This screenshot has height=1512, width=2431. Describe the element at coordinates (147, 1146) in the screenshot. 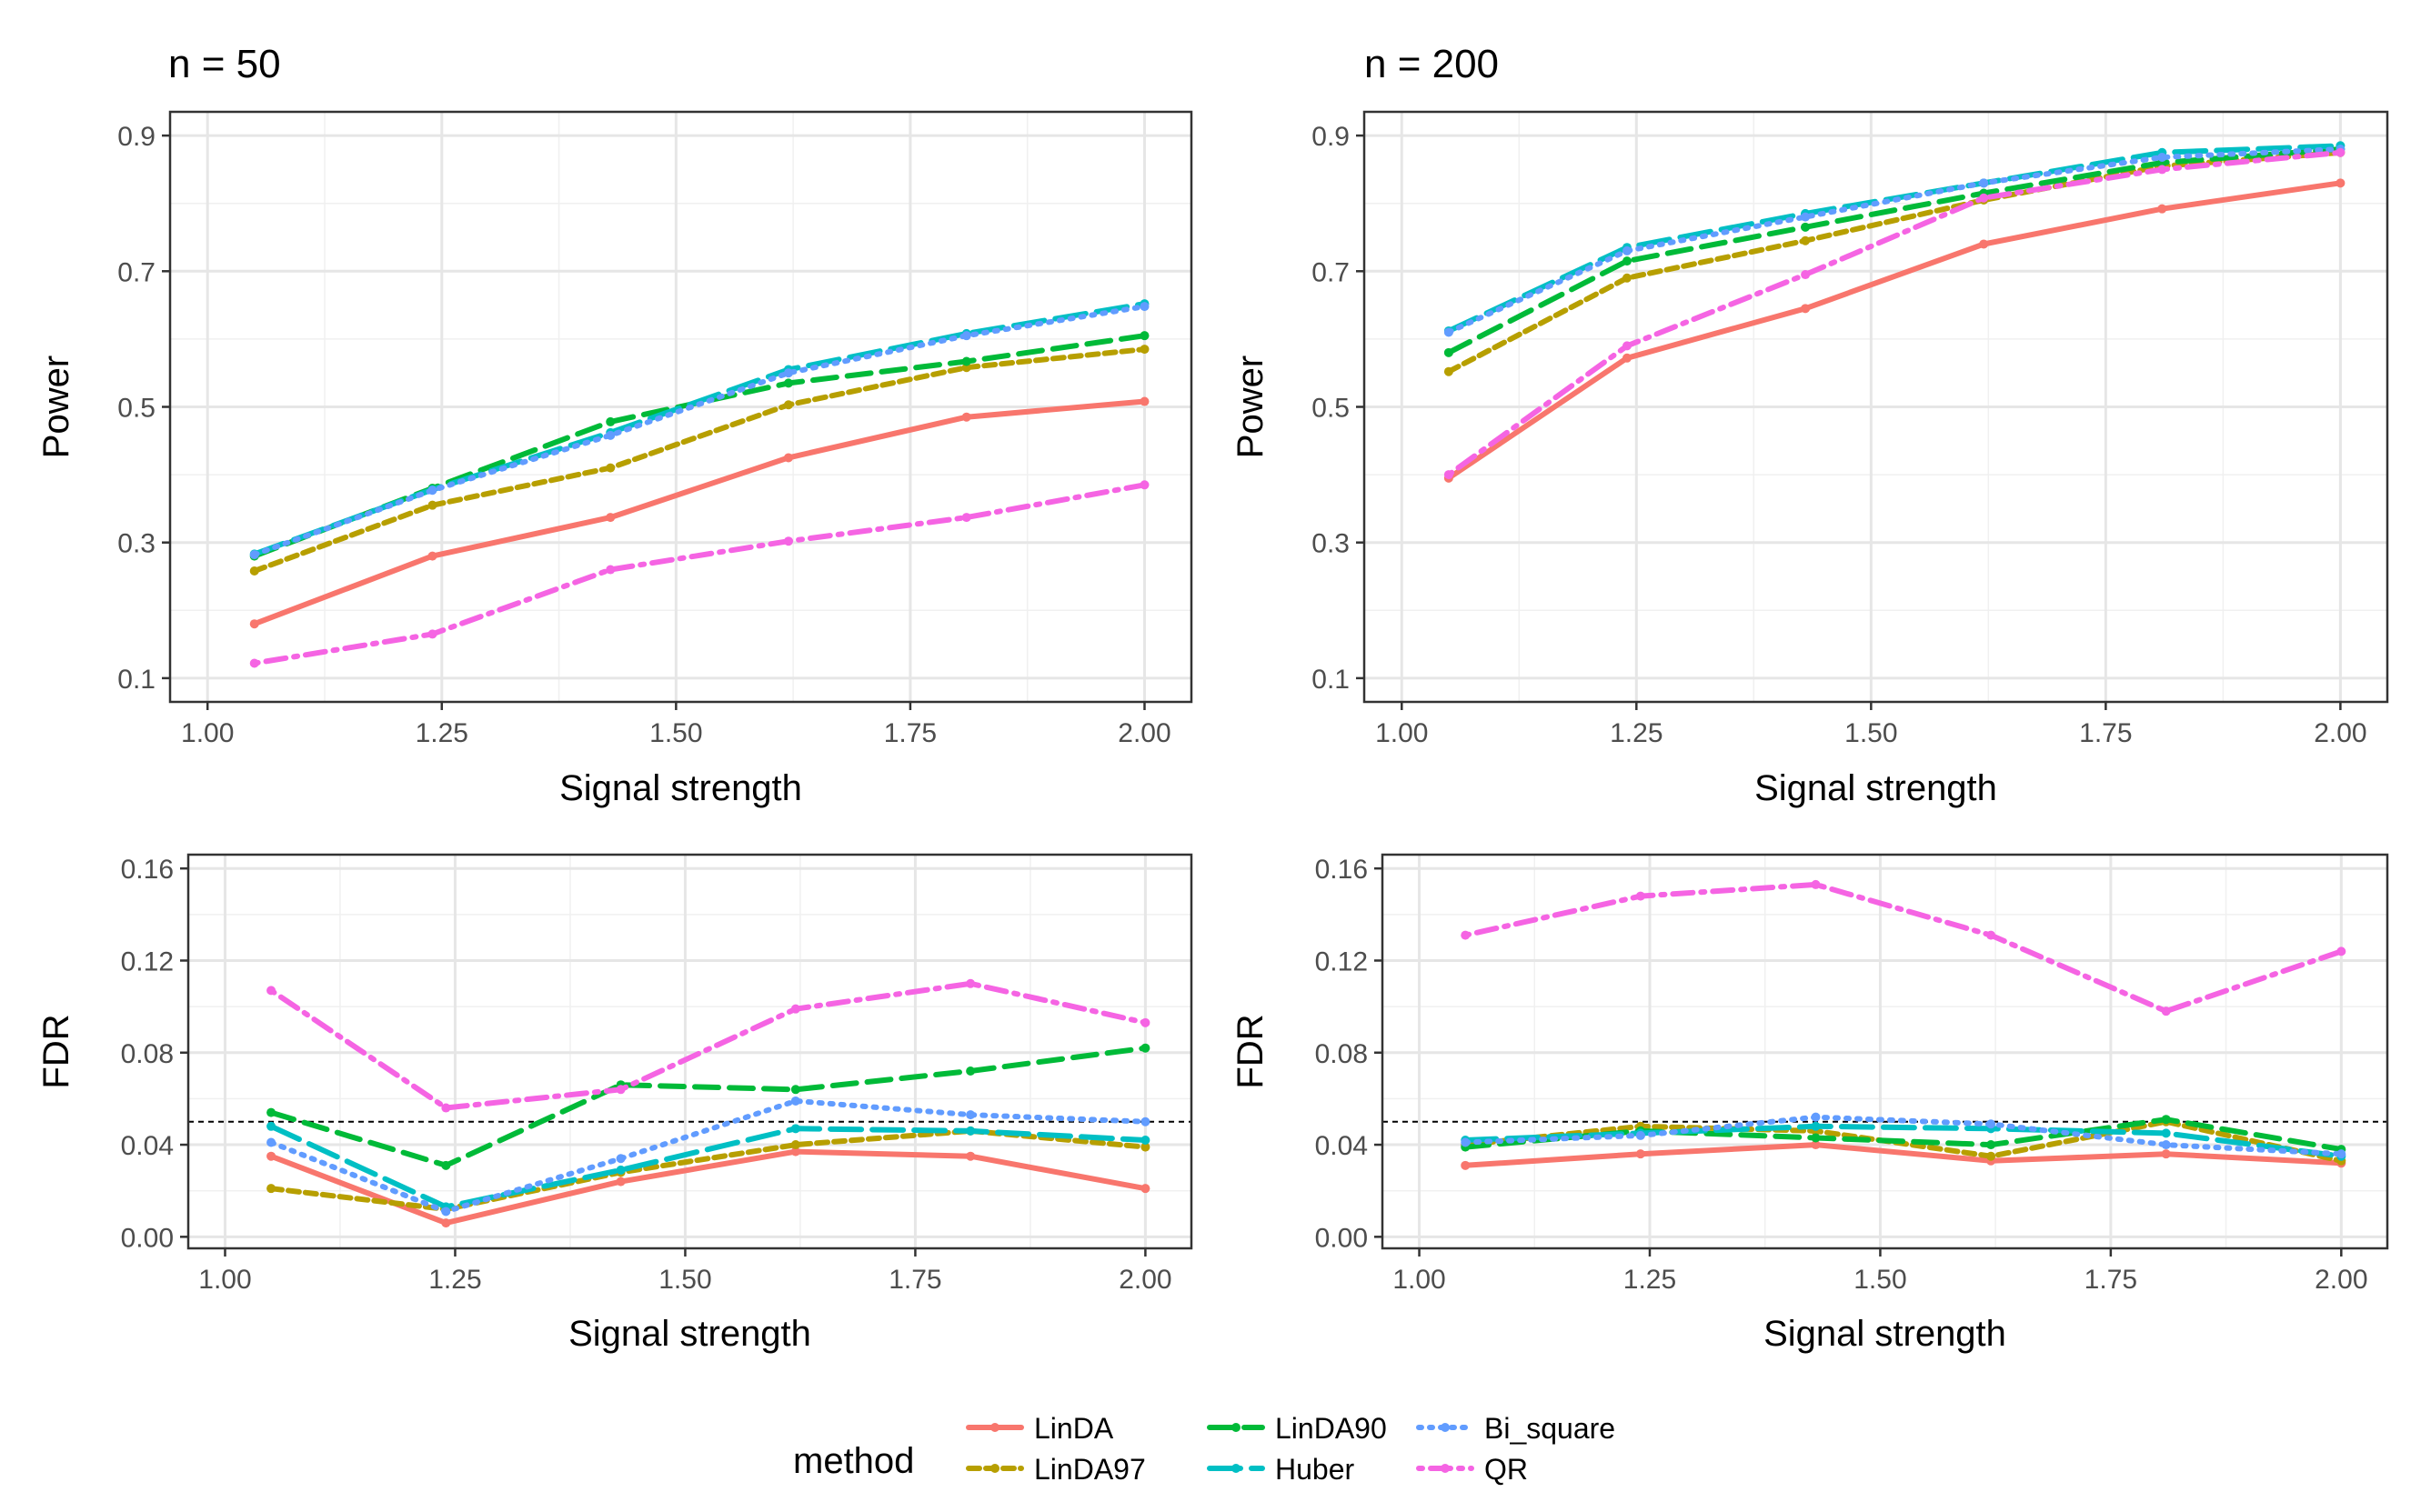

I see `y-tick-label: 0.04` at that location.